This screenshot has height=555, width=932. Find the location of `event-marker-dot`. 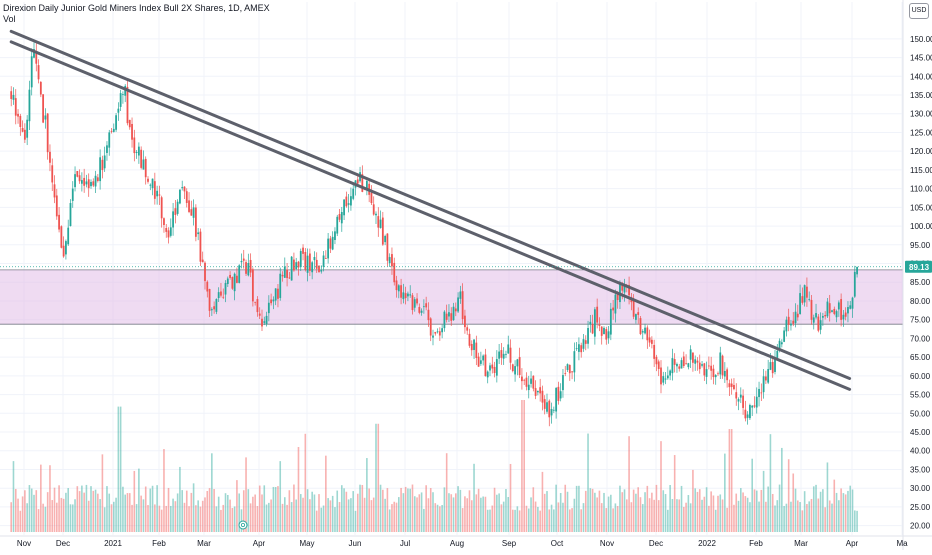

event-marker-dot is located at coordinates (242, 525).